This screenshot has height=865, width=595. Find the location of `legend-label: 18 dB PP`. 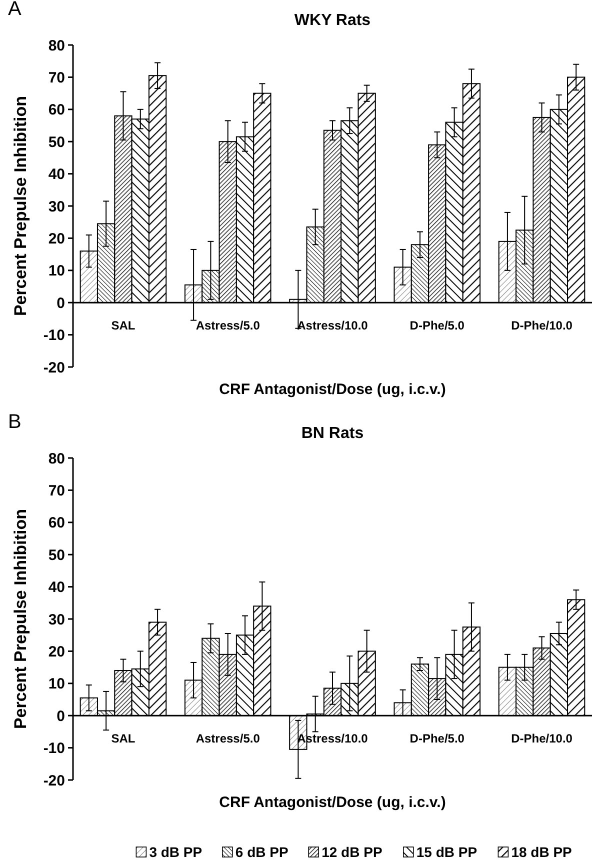

legend-label: 18 dB PP is located at coordinates (541, 852).